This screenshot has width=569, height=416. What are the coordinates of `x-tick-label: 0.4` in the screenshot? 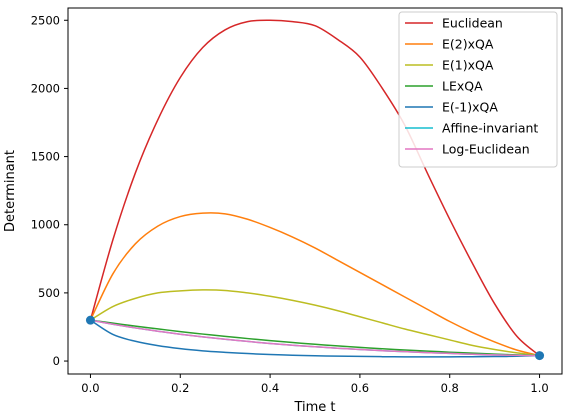 It's located at (270, 388).